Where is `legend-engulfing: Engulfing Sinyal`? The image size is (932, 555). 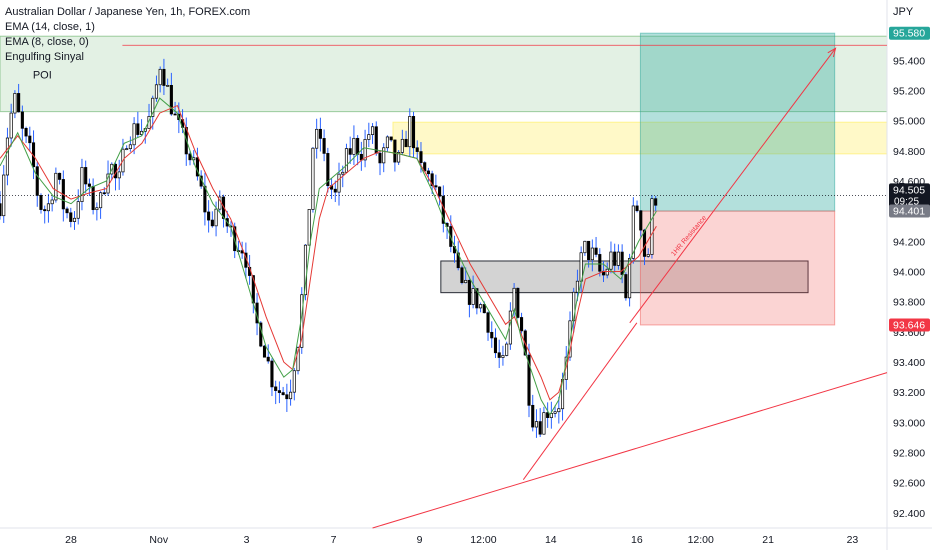
legend-engulfing: Engulfing Sinyal is located at coordinates (44, 57).